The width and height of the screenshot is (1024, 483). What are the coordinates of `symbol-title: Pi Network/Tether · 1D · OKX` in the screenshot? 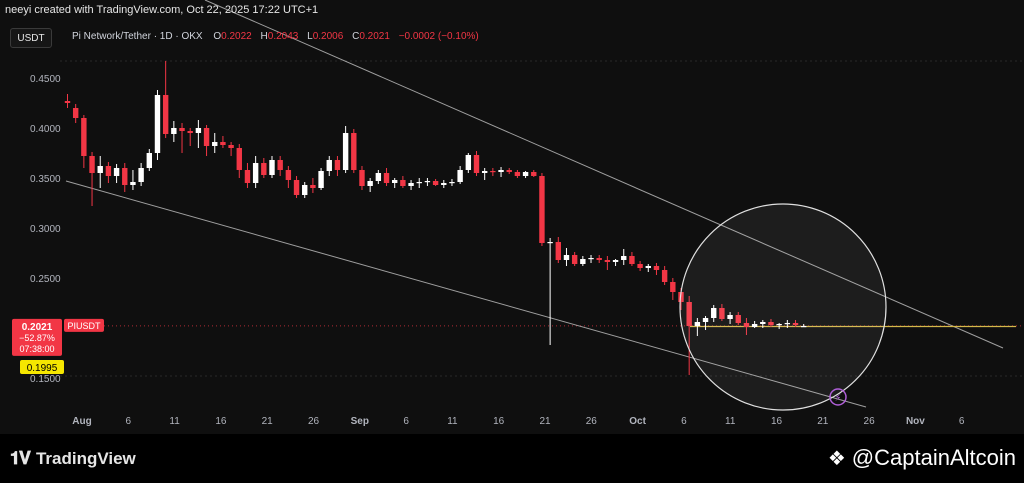 It's located at (137, 36).